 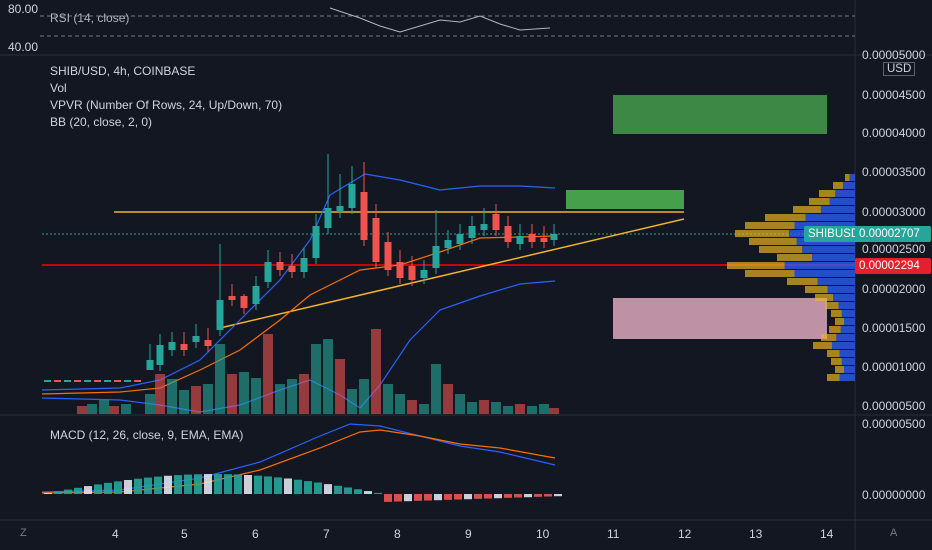 I want to click on macd-label: MACD (12, 26, close, 9, EMA, EMA), so click(x=147, y=435).